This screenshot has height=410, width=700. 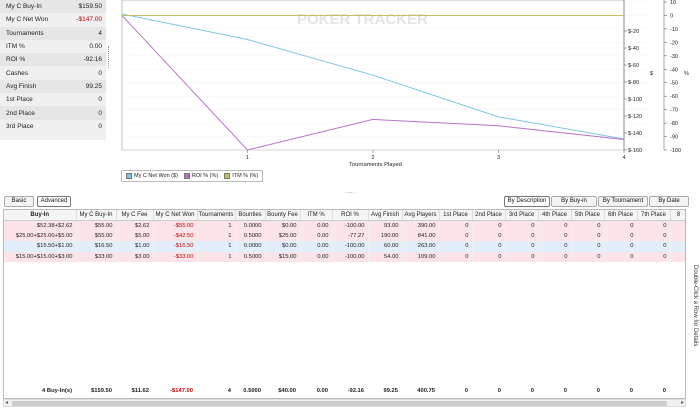 I want to click on column-header: 5th Place, so click(x=588, y=215).